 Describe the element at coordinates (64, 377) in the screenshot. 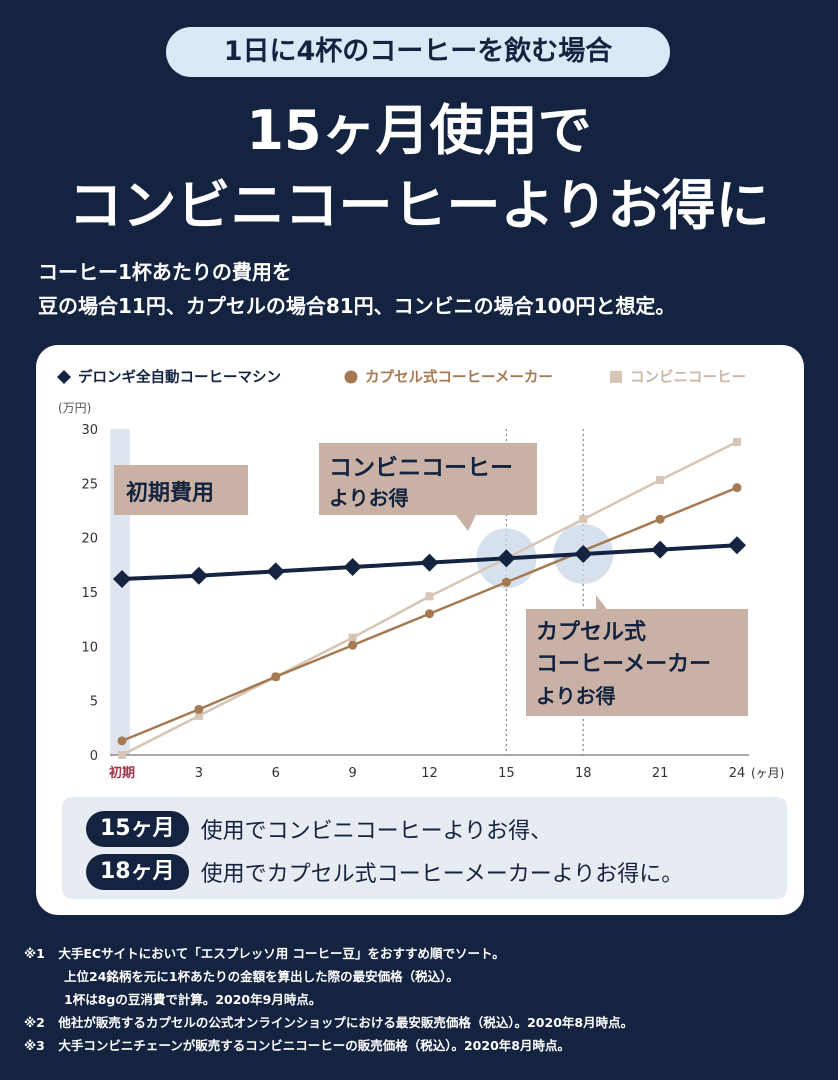

I see `legend-marker-diamond` at that location.